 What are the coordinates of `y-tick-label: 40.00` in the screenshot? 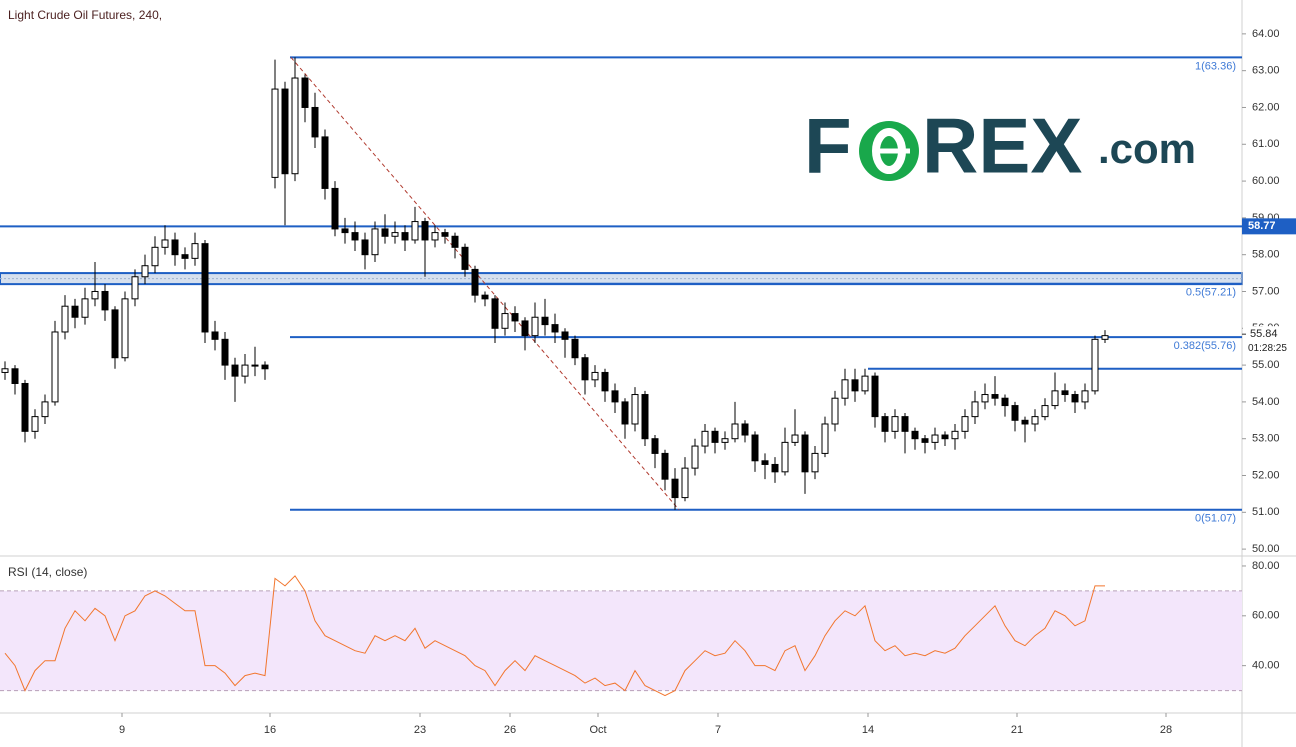 It's located at (1266, 666).